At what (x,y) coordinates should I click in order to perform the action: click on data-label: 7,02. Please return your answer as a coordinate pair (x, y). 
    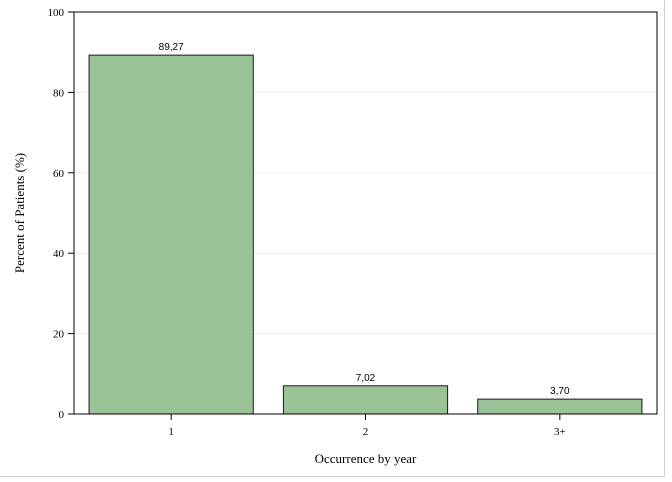
    Looking at the image, I should click on (366, 378).